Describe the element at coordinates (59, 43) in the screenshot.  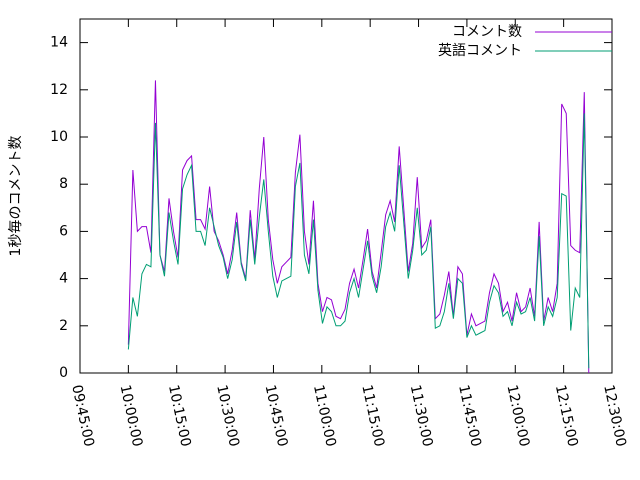
I see `y-tick-label: 14` at that location.